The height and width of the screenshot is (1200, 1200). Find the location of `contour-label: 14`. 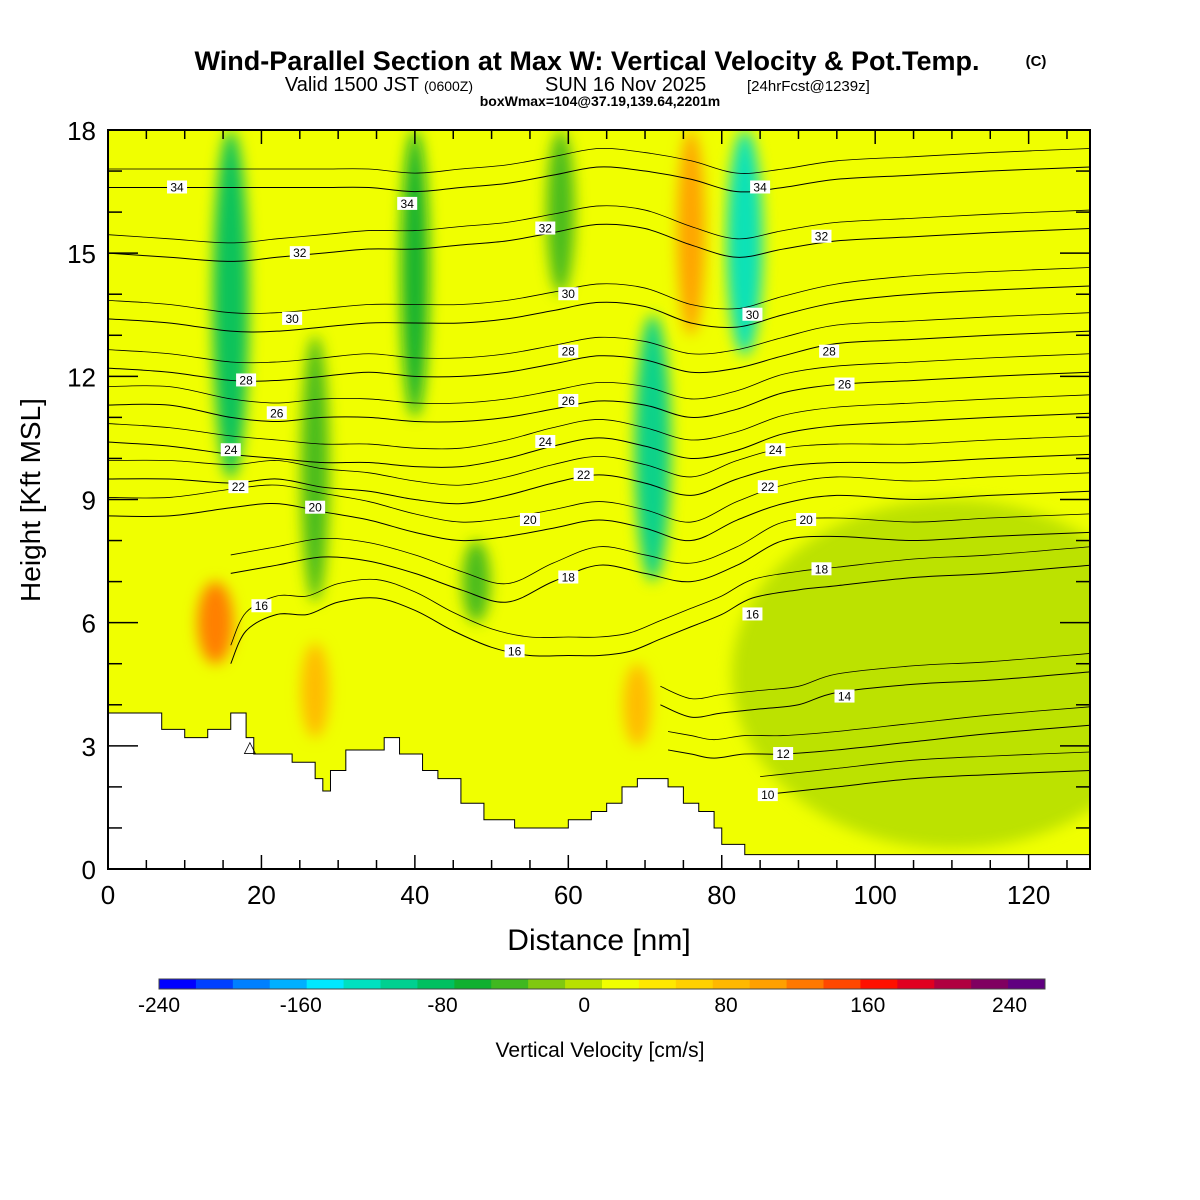

contour-label: 14 is located at coordinates (844, 696).